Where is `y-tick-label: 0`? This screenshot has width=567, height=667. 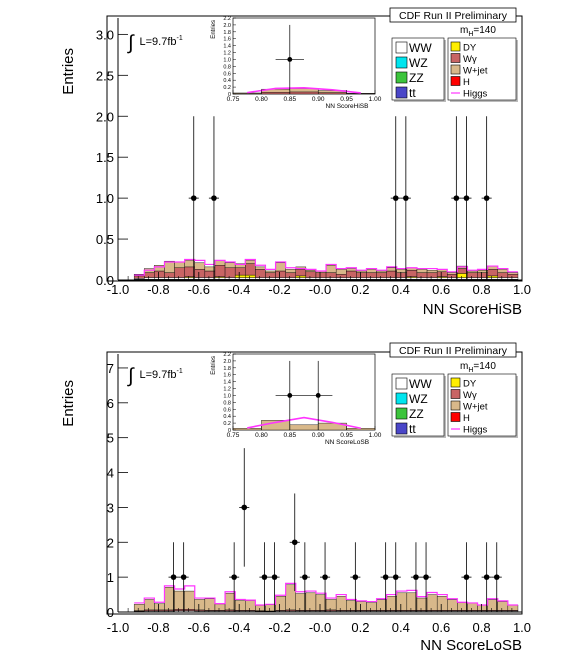
y-tick-label: 0 is located at coordinates (110, 612).